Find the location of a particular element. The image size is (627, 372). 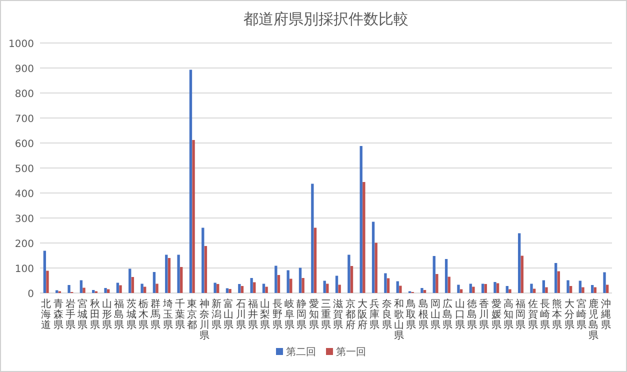

x-tick-label: 青森県 is located at coordinates (58, 314).